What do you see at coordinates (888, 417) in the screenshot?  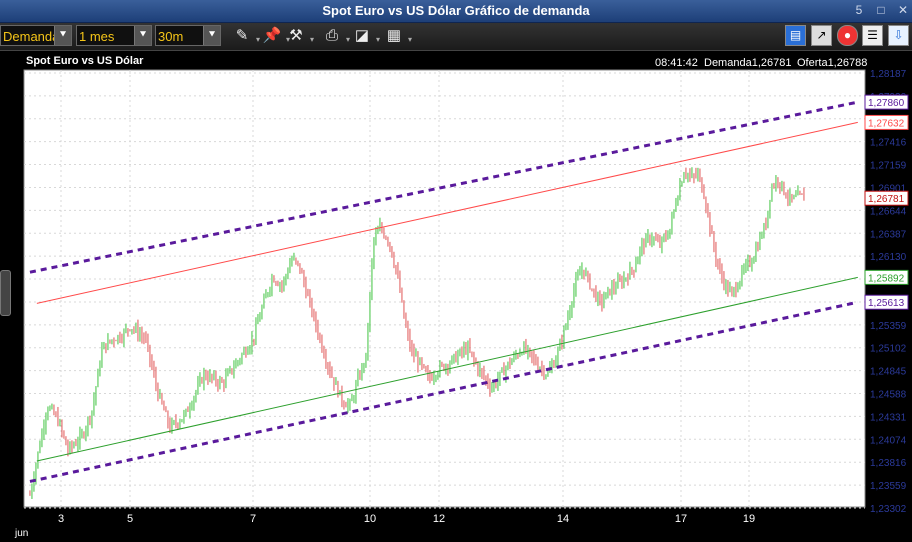 I see `y-tick-label: 1,24331` at bounding box center [888, 417].